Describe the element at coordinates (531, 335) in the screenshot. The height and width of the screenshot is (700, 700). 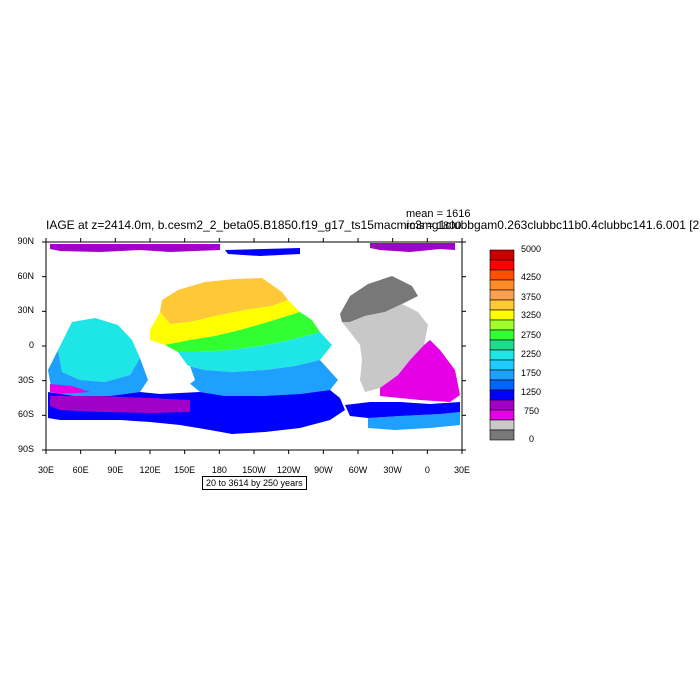
I see `colorbar-label: 2750` at that location.